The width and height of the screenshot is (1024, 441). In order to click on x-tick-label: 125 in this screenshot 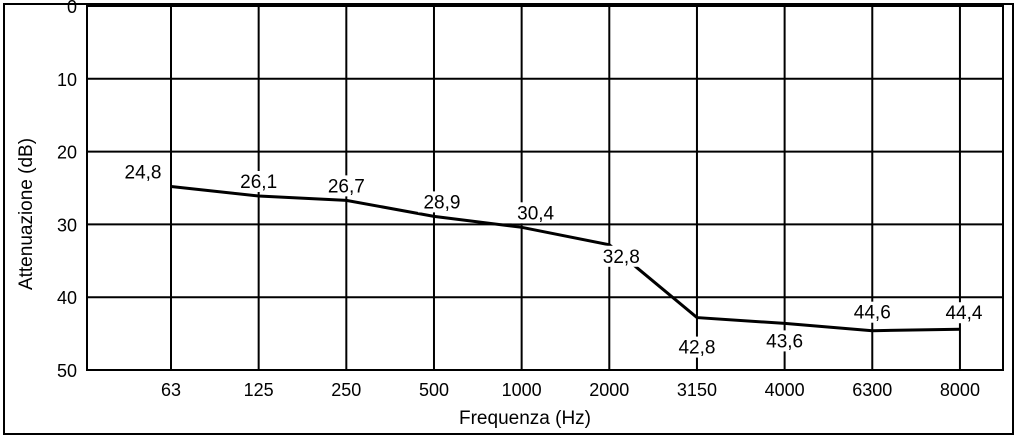, I will do `click(259, 390)`.